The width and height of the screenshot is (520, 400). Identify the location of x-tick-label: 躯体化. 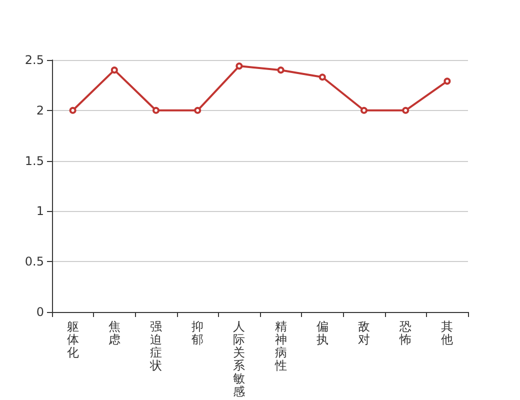
(72, 340).